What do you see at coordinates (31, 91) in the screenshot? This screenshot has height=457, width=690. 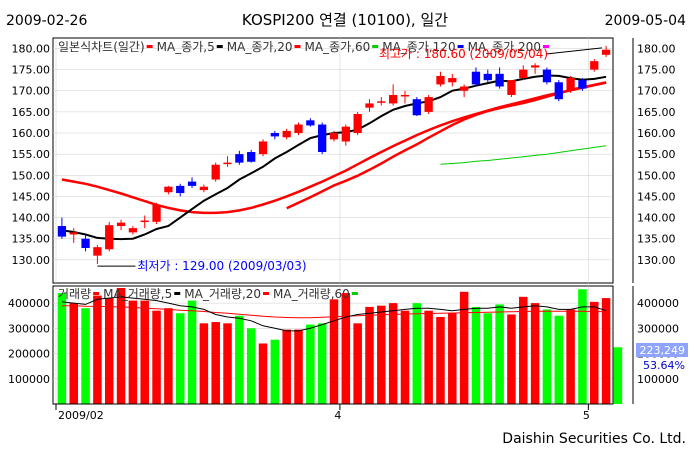 I see `price-tick-label-left: 170.00` at bounding box center [31, 91].